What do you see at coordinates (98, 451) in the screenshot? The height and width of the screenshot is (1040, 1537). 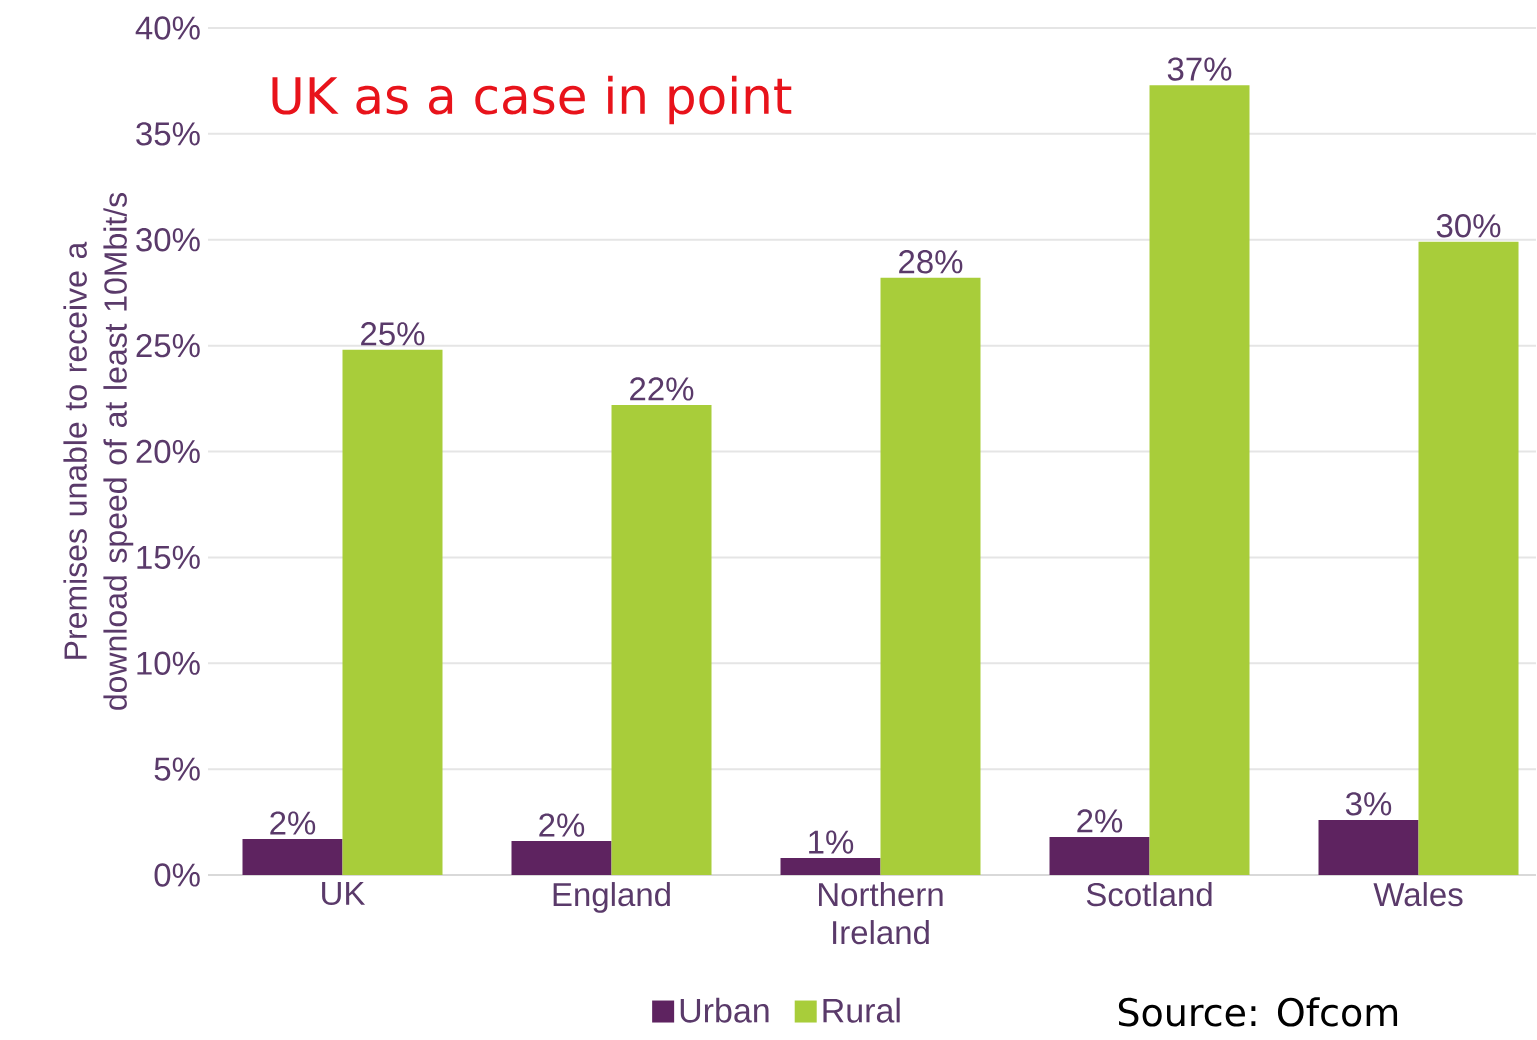 I see `y-axis-title: Premises unable to receive a download speed of at least 10Mbit/s` at bounding box center [98, 451].